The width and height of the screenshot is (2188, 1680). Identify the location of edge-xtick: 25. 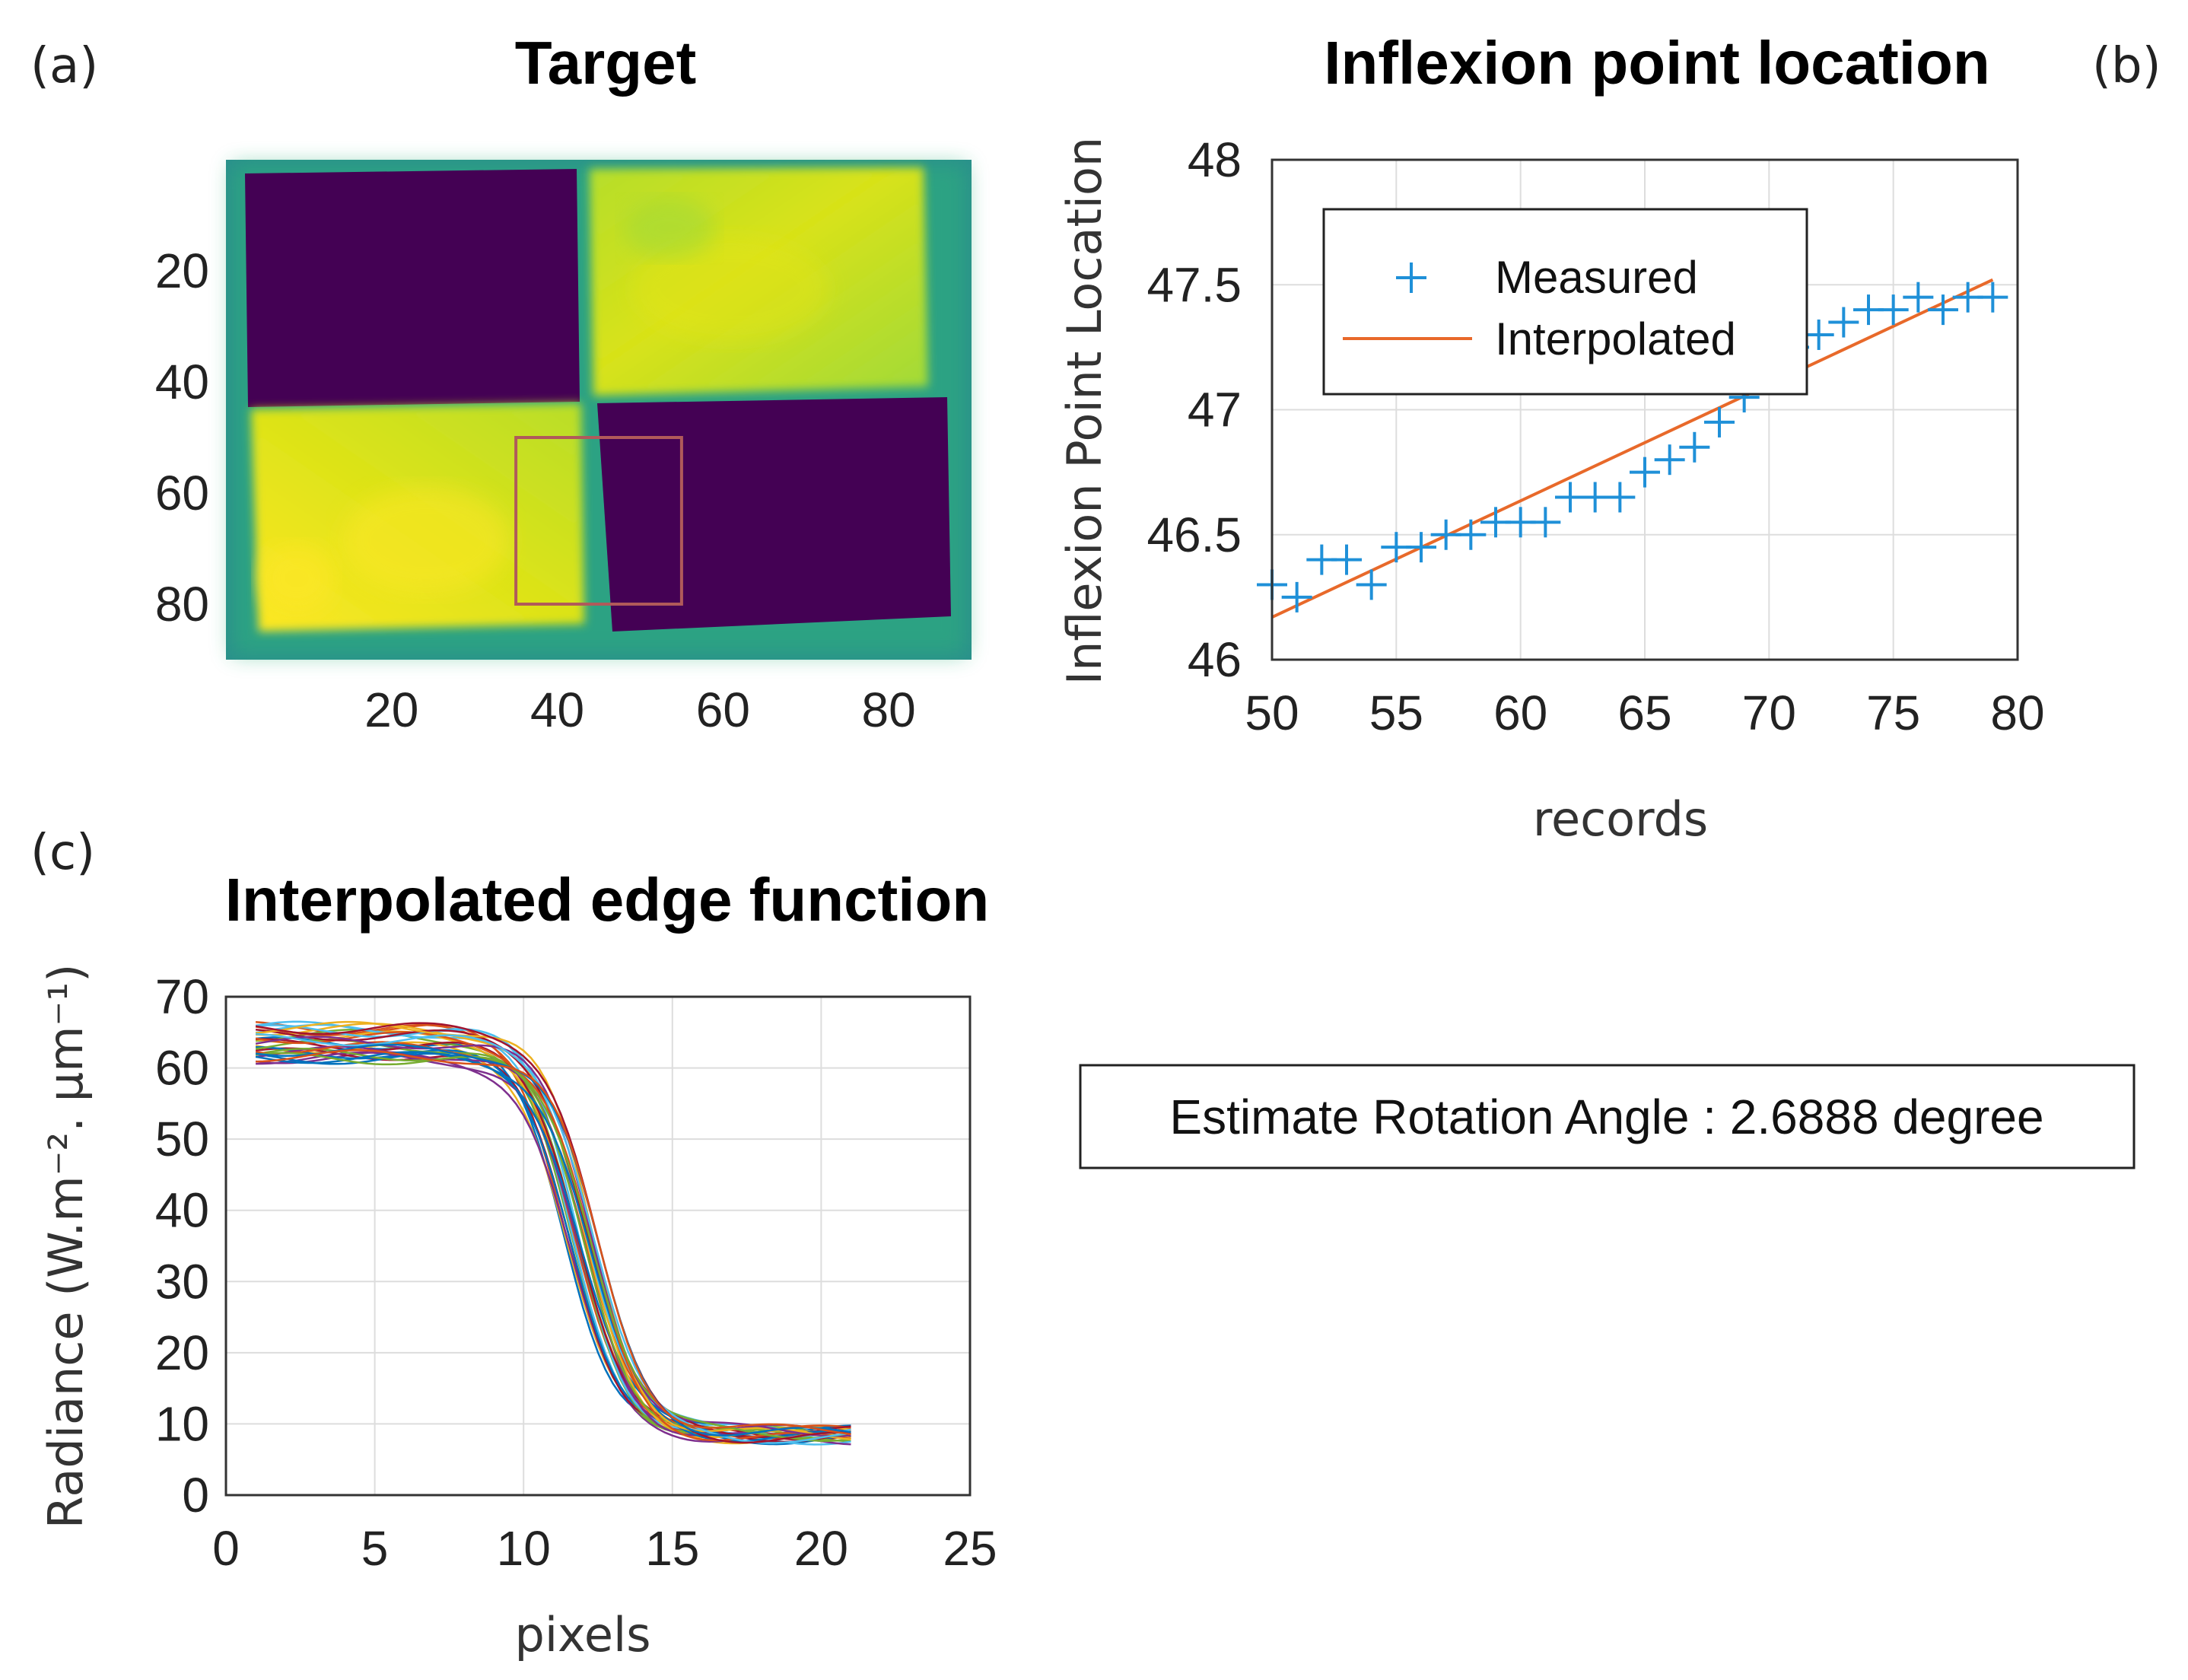
(970, 1548).